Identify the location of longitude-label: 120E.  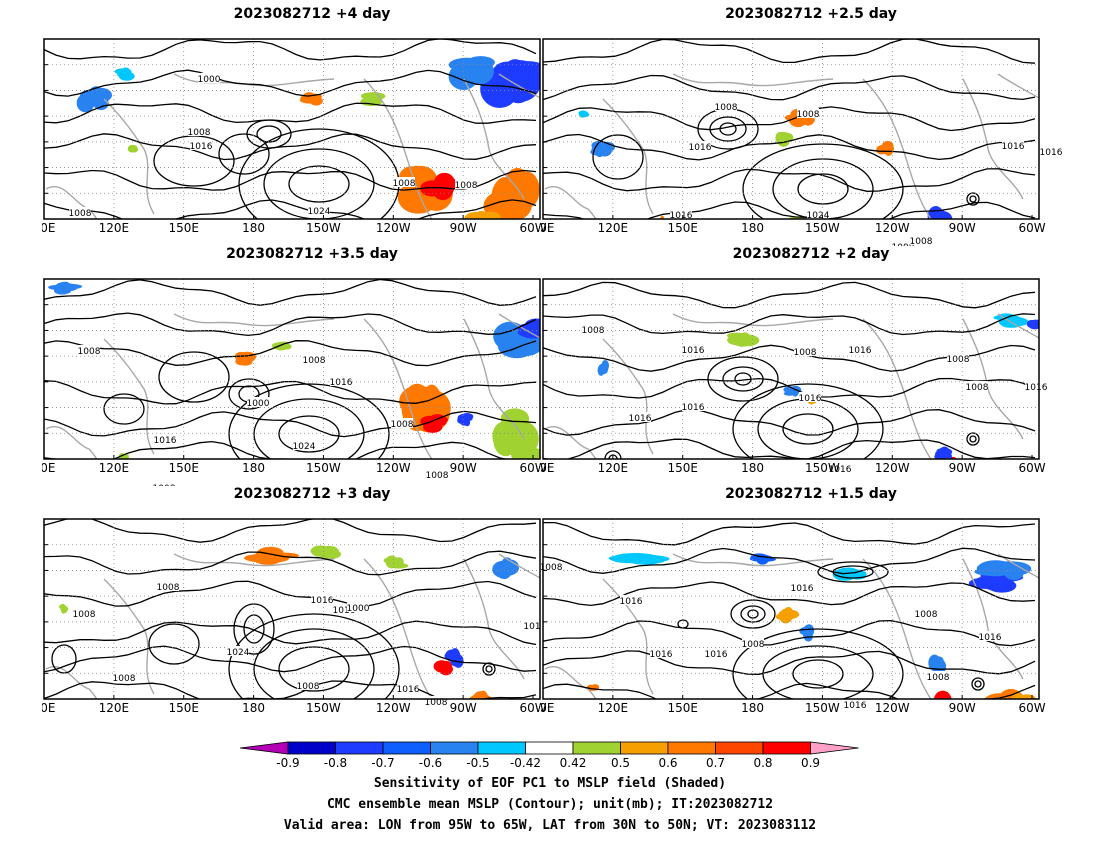
(114, 708).